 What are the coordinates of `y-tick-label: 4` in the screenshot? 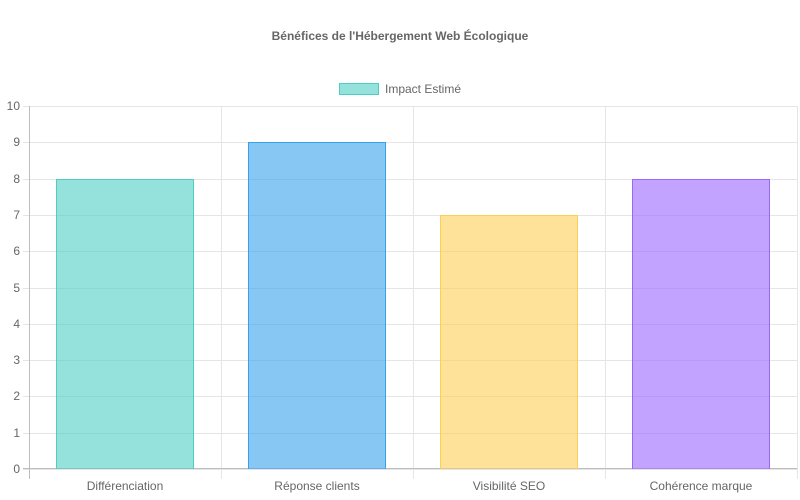 It's located at (16, 323).